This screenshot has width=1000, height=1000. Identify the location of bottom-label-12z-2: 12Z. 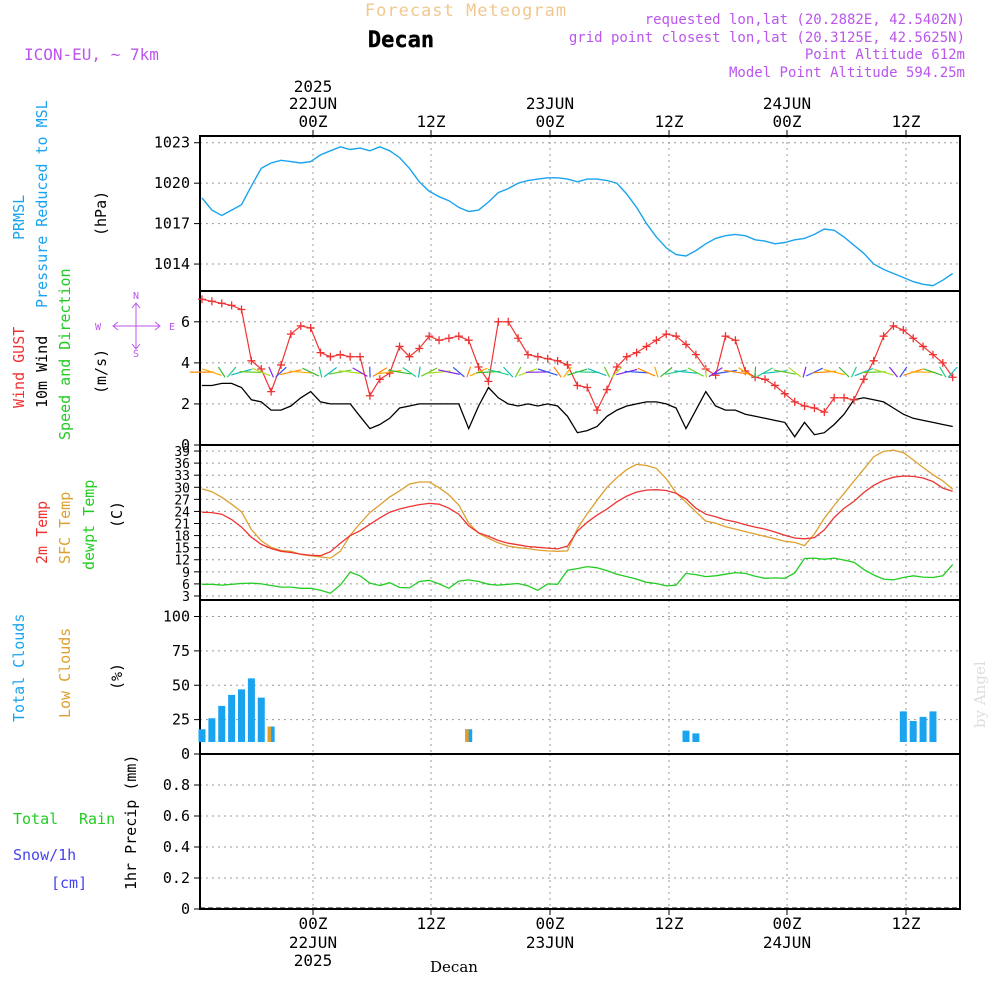
(669, 923).